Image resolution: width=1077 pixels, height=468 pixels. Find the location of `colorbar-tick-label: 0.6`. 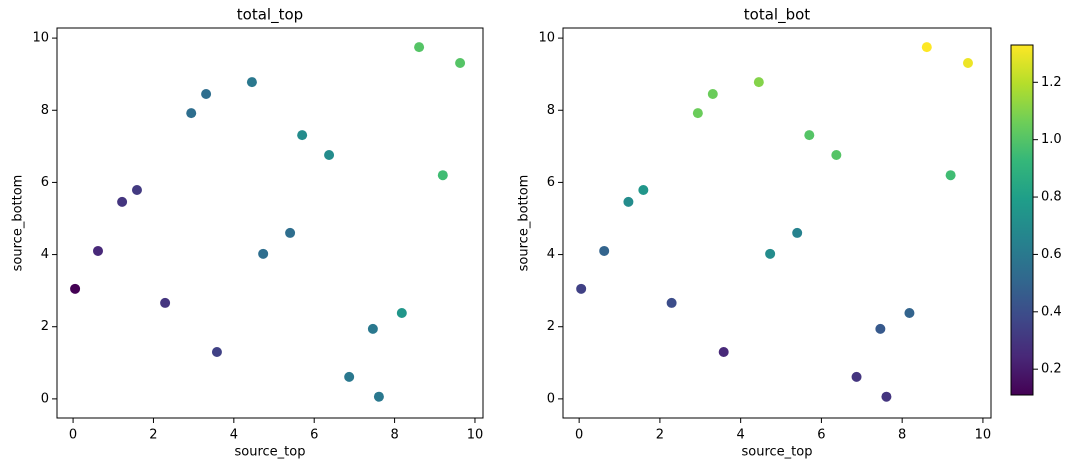

colorbar-tick-label: 0.6 is located at coordinates (1051, 254).